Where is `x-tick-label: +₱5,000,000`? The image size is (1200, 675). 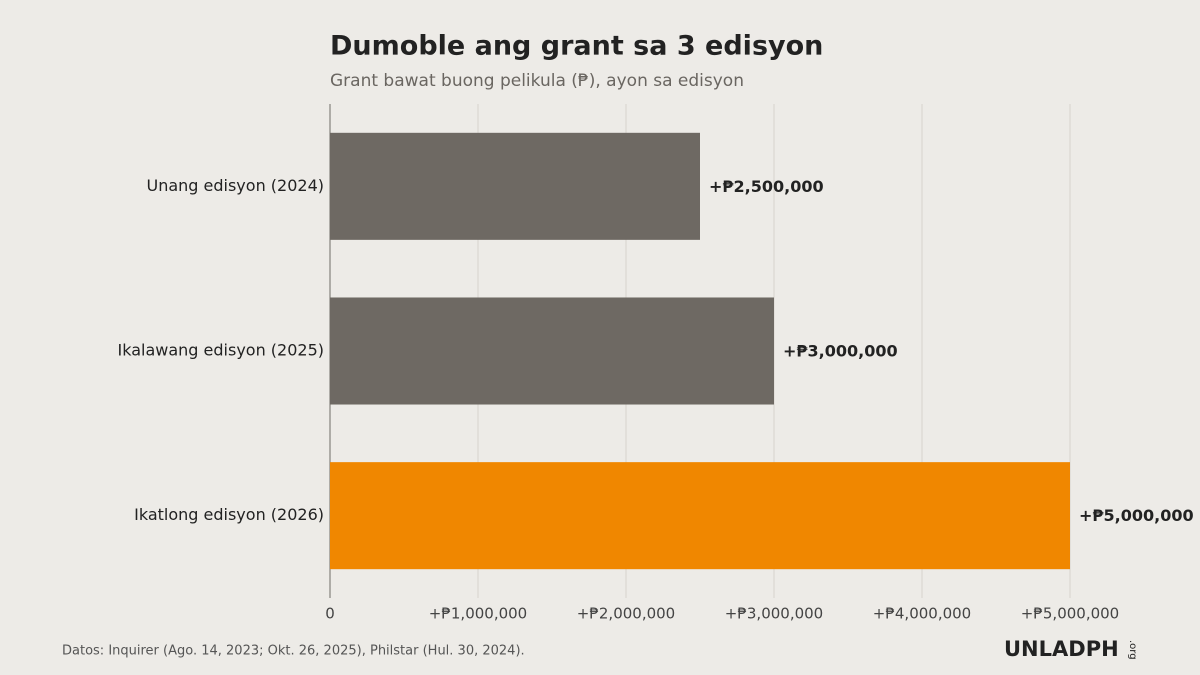
x-tick-label: +₱5,000,000 is located at coordinates (1070, 614).